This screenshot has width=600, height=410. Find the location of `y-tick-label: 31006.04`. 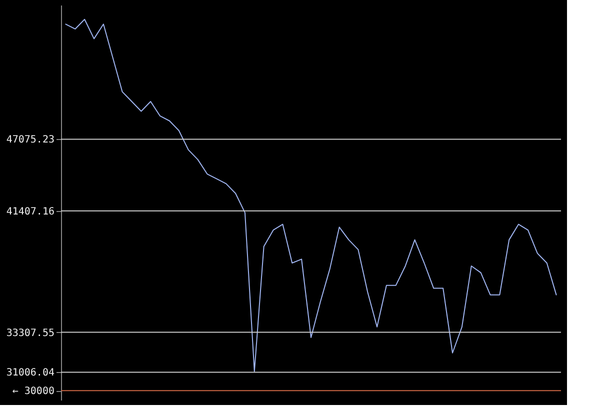

y-tick-label: 31006.04 is located at coordinates (30, 373).